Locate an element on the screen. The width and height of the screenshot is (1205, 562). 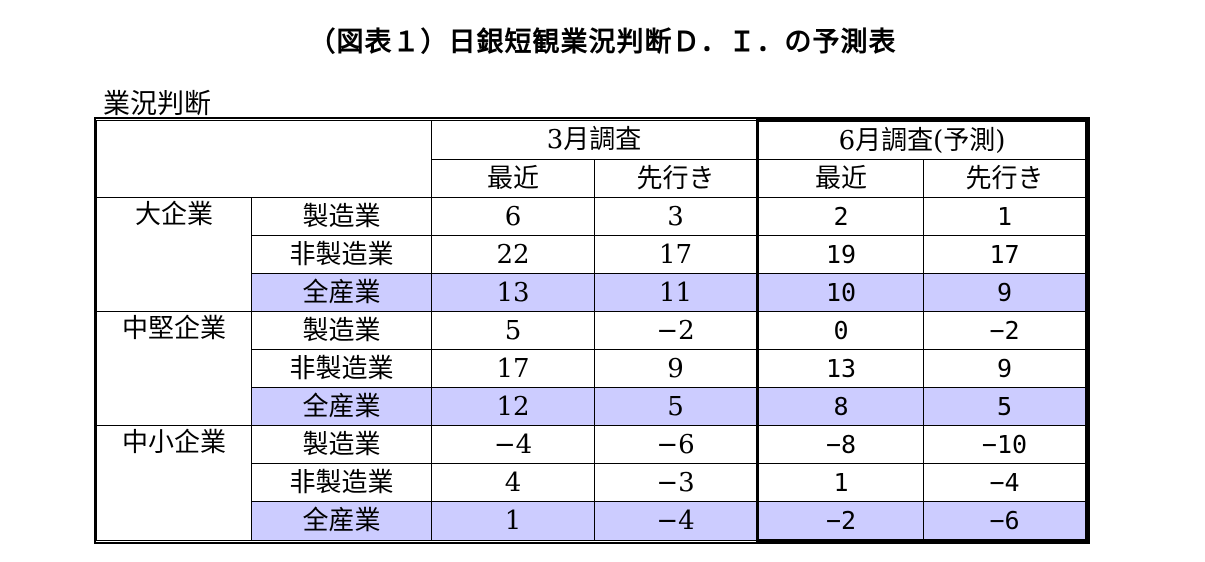
header-june-survey: 6月調査(予測) is located at coordinates (922, 139).